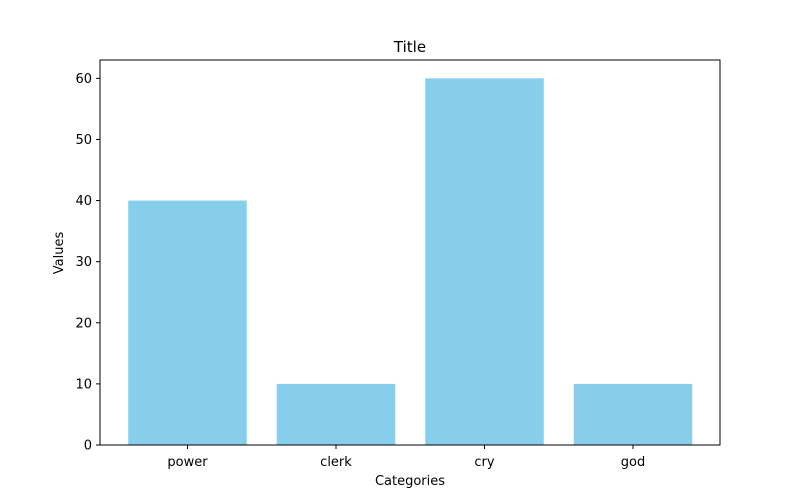 The image size is (800, 504). What do you see at coordinates (187, 462) in the screenshot?
I see `x-tick-label: power` at bounding box center [187, 462].